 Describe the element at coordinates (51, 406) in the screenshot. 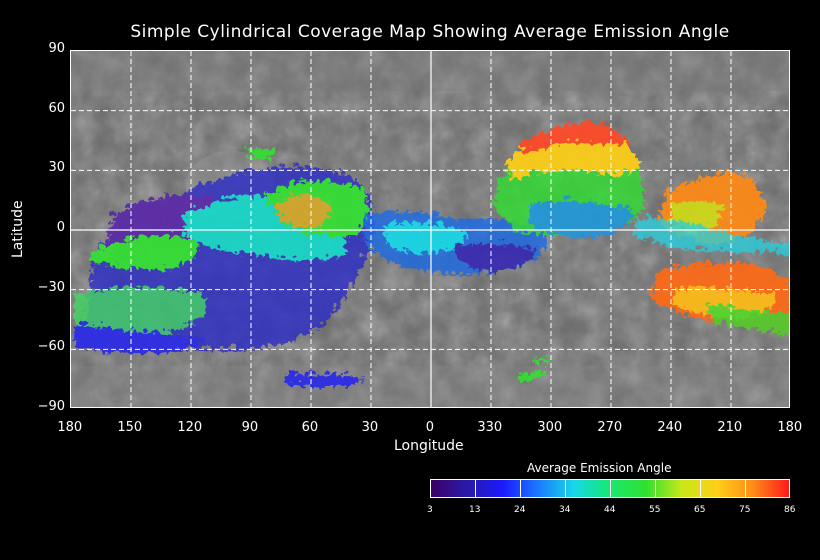

I see `y-tick-label: −90` at that location.